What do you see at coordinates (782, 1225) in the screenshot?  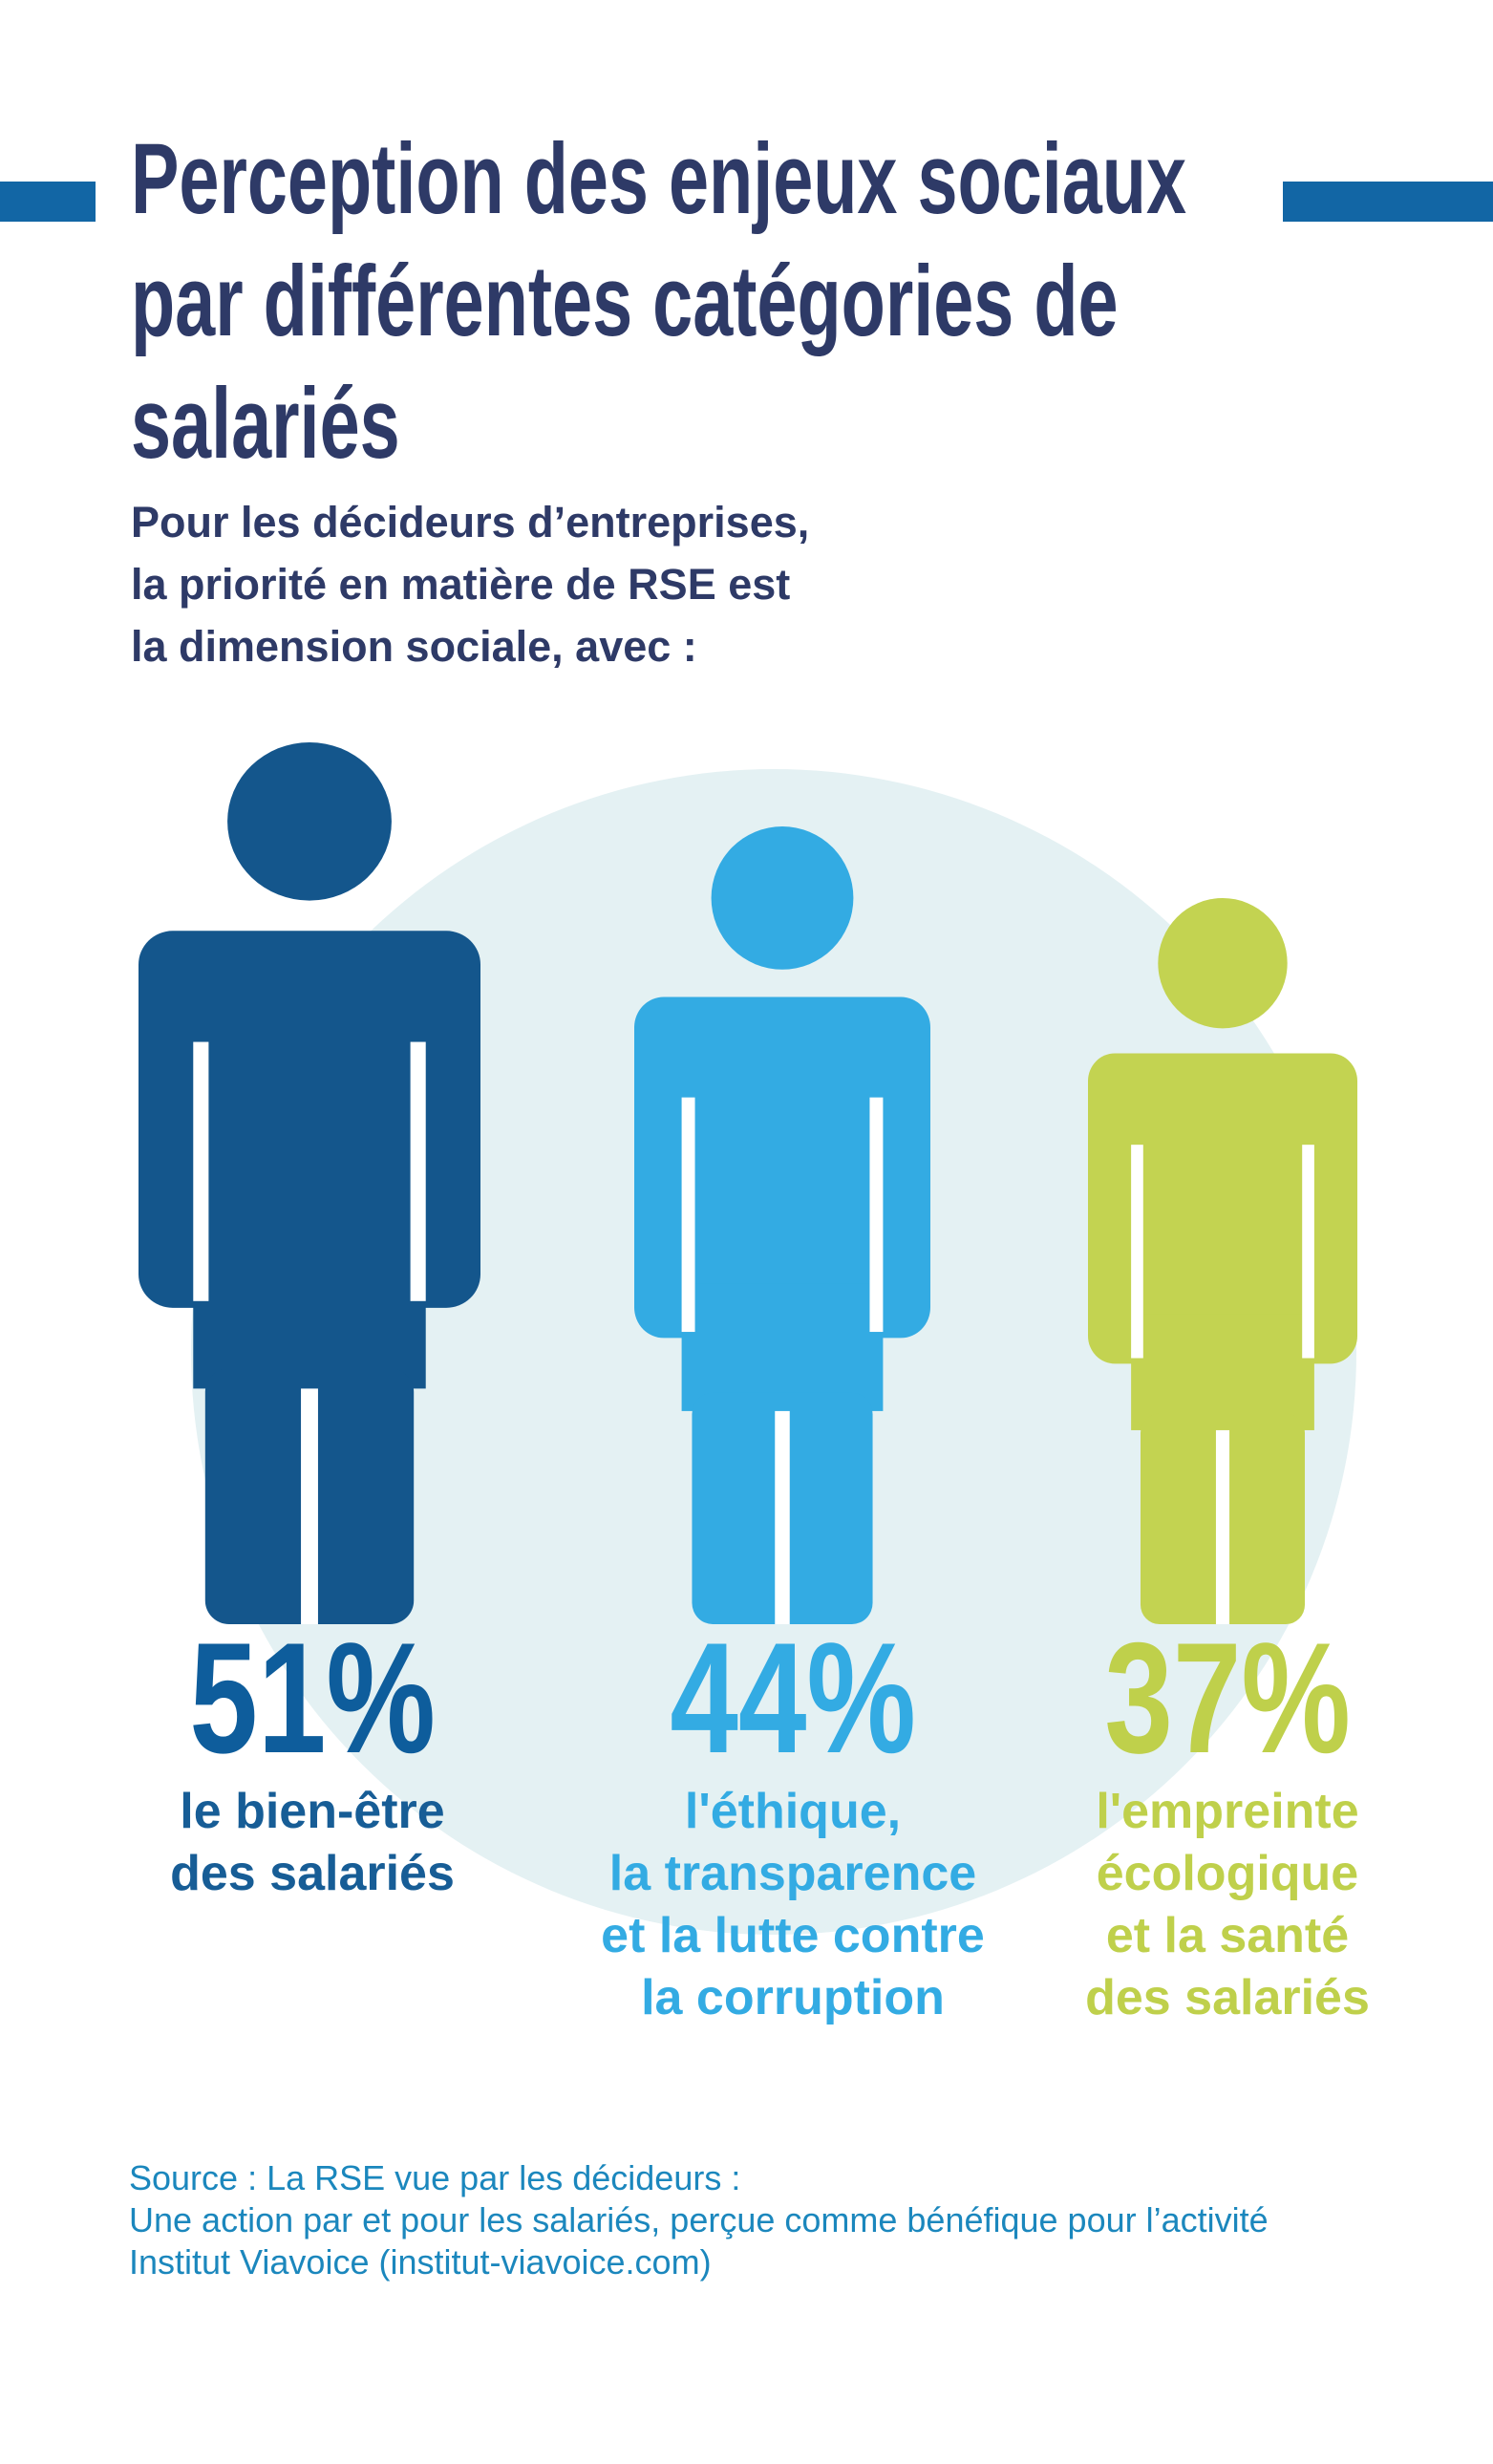 I see `person-icon-light-blue` at bounding box center [782, 1225].